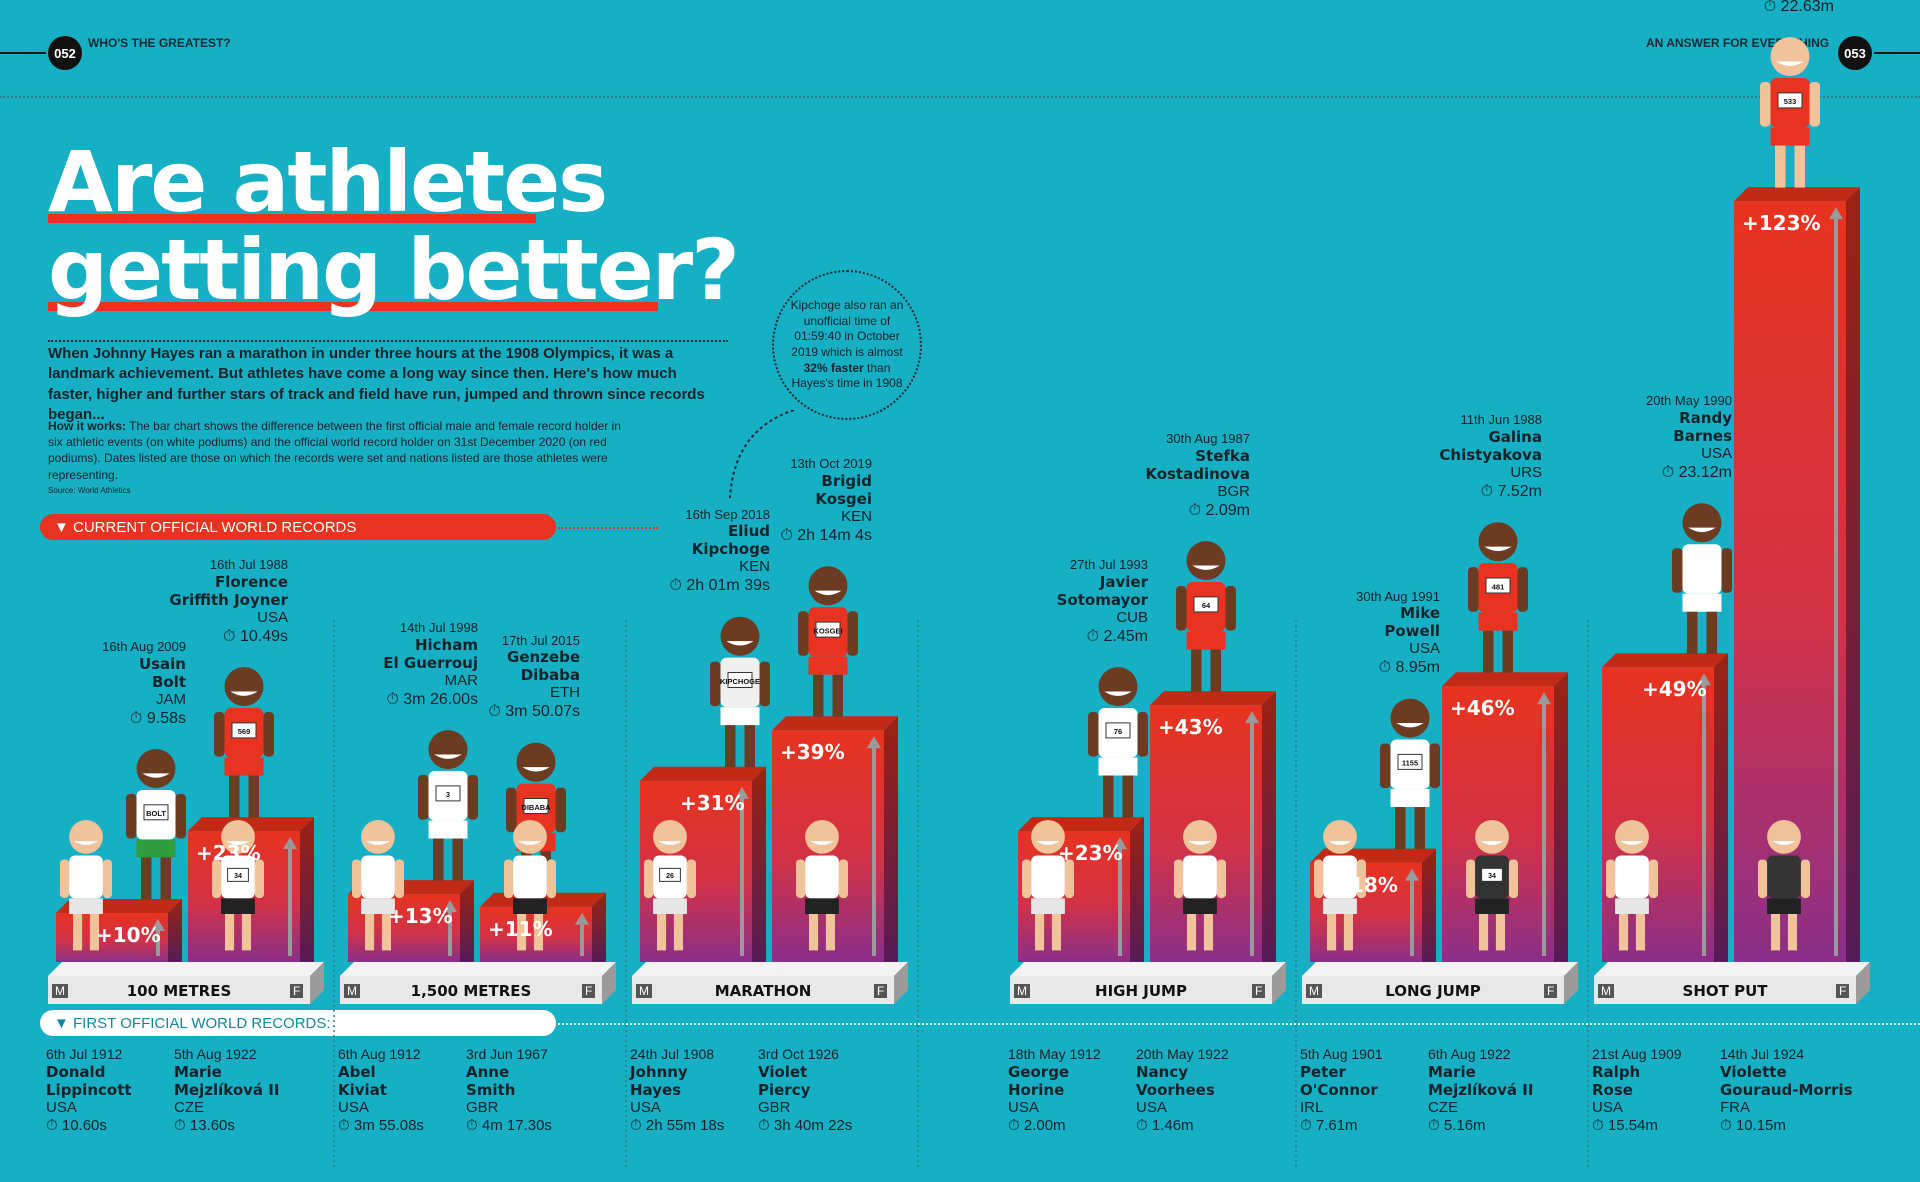  What do you see at coordinates (1361, 879) in the screenshot?
I see `athlete-old-m-4-arm-right` at bounding box center [1361, 879].